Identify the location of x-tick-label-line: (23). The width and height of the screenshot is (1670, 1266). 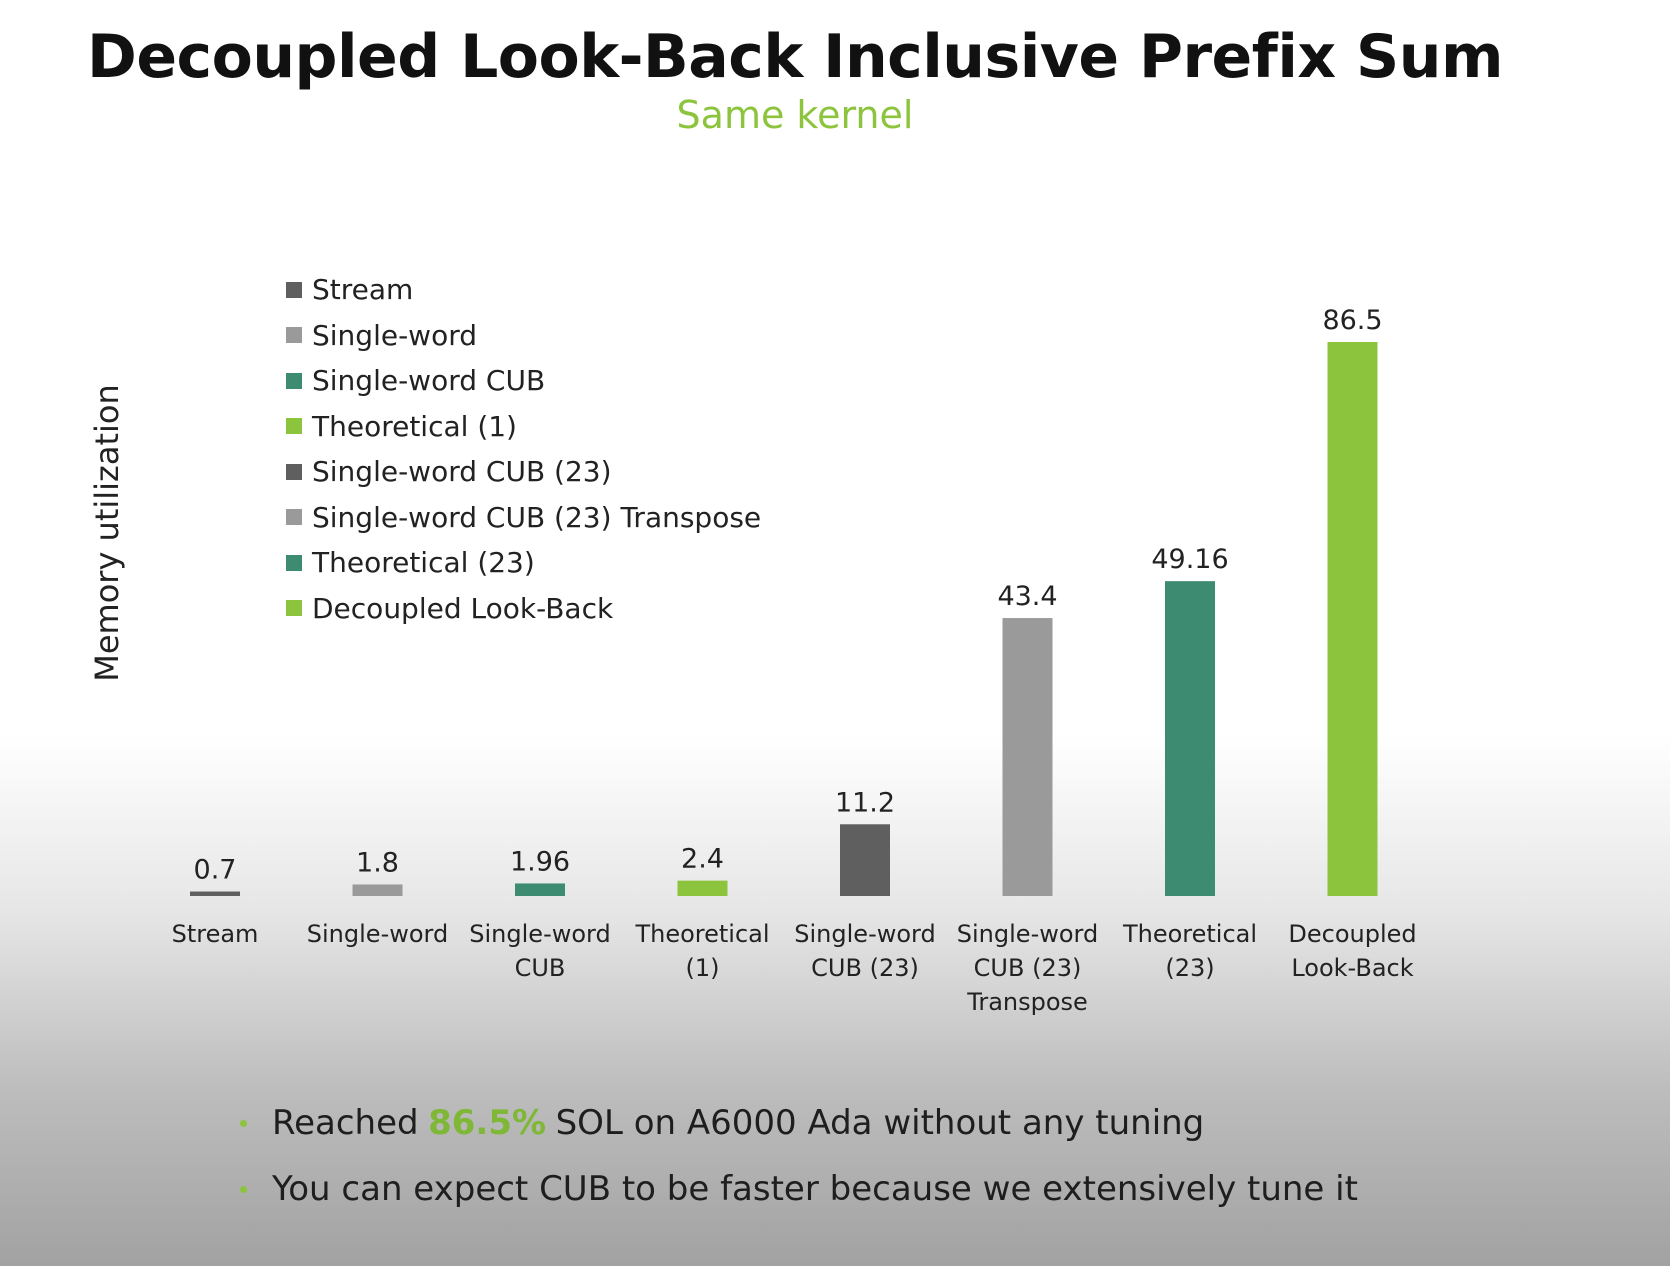
(1189, 968).